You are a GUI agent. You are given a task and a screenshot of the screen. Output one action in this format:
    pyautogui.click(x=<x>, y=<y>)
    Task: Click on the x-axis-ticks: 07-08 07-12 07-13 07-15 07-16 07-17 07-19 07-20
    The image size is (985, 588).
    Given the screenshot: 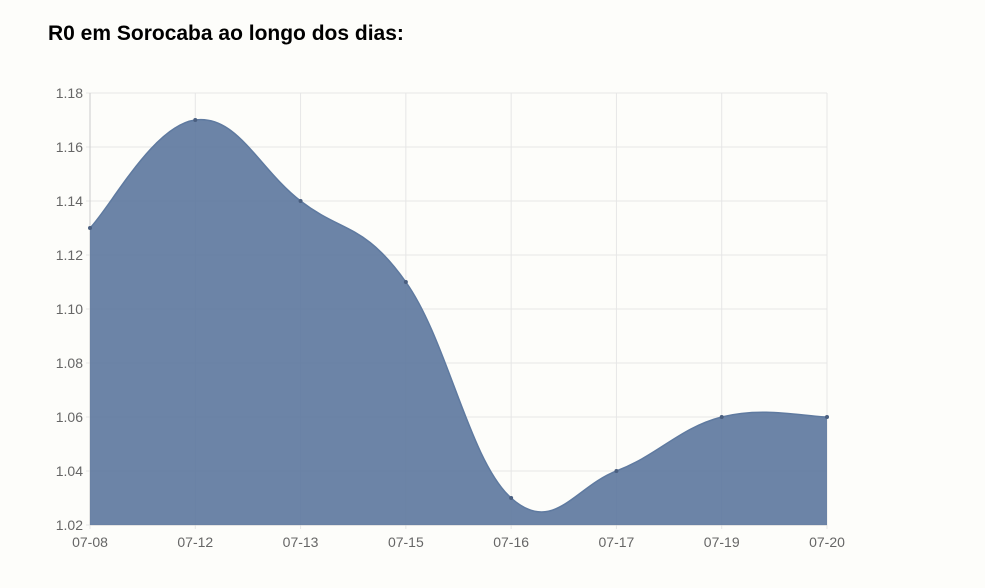 What is the action you would take?
    pyautogui.click(x=458, y=542)
    